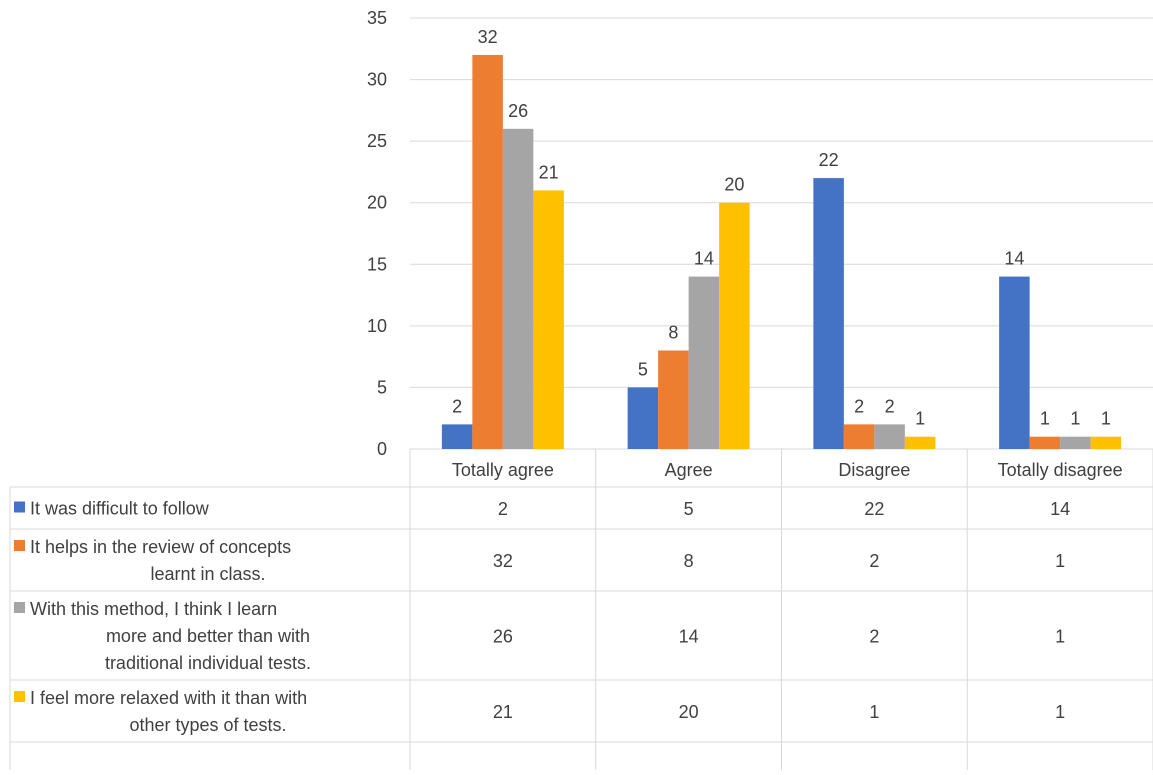 The height and width of the screenshot is (775, 1153). I want to click on legend-label: other types of tests., so click(207, 725).